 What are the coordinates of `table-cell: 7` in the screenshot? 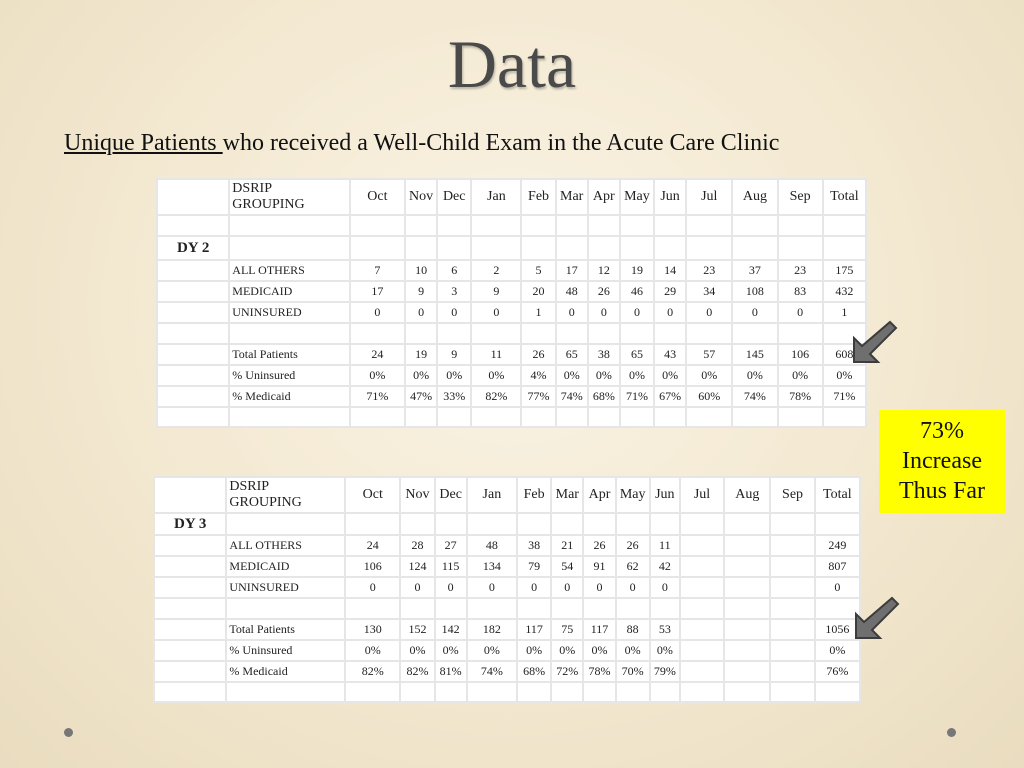 It's located at (377, 270).